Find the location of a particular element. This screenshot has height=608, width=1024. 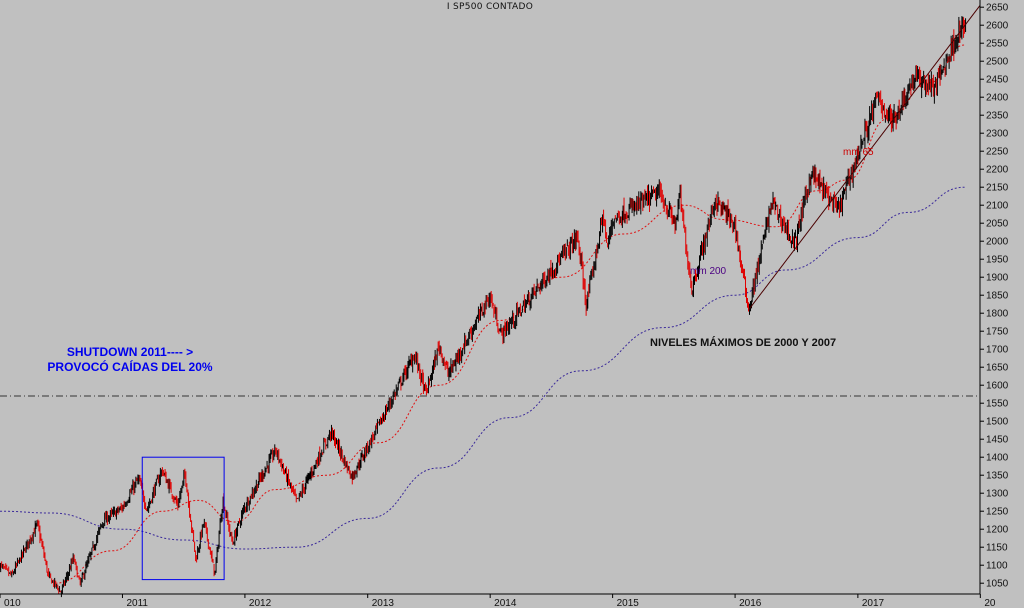

y-tick-label: 1900 is located at coordinates (997, 278).